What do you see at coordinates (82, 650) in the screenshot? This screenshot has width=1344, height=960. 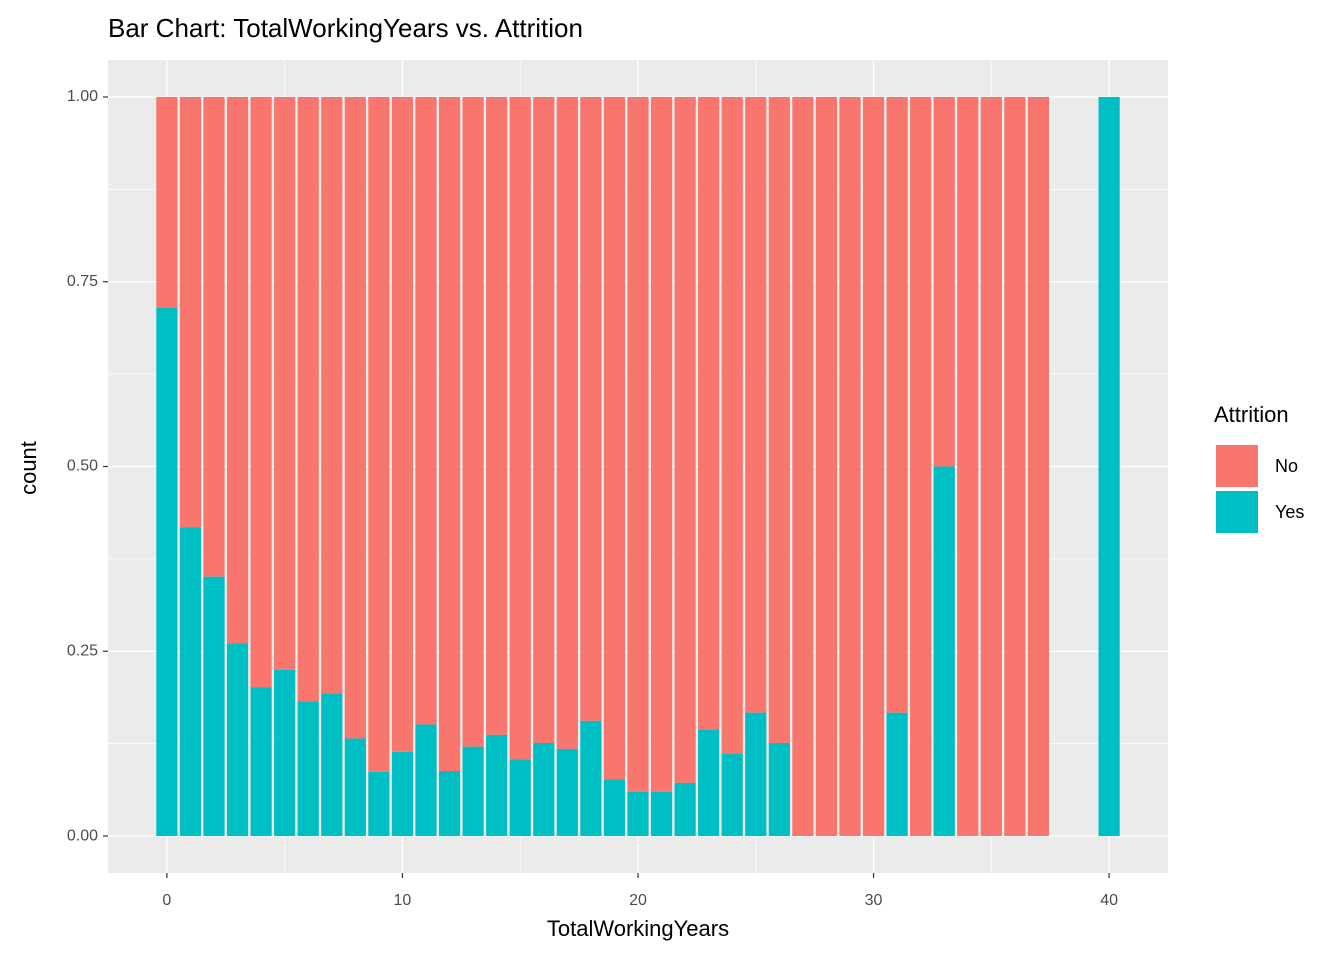 I see `y-tick-label: 0.25` at bounding box center [82, 650].